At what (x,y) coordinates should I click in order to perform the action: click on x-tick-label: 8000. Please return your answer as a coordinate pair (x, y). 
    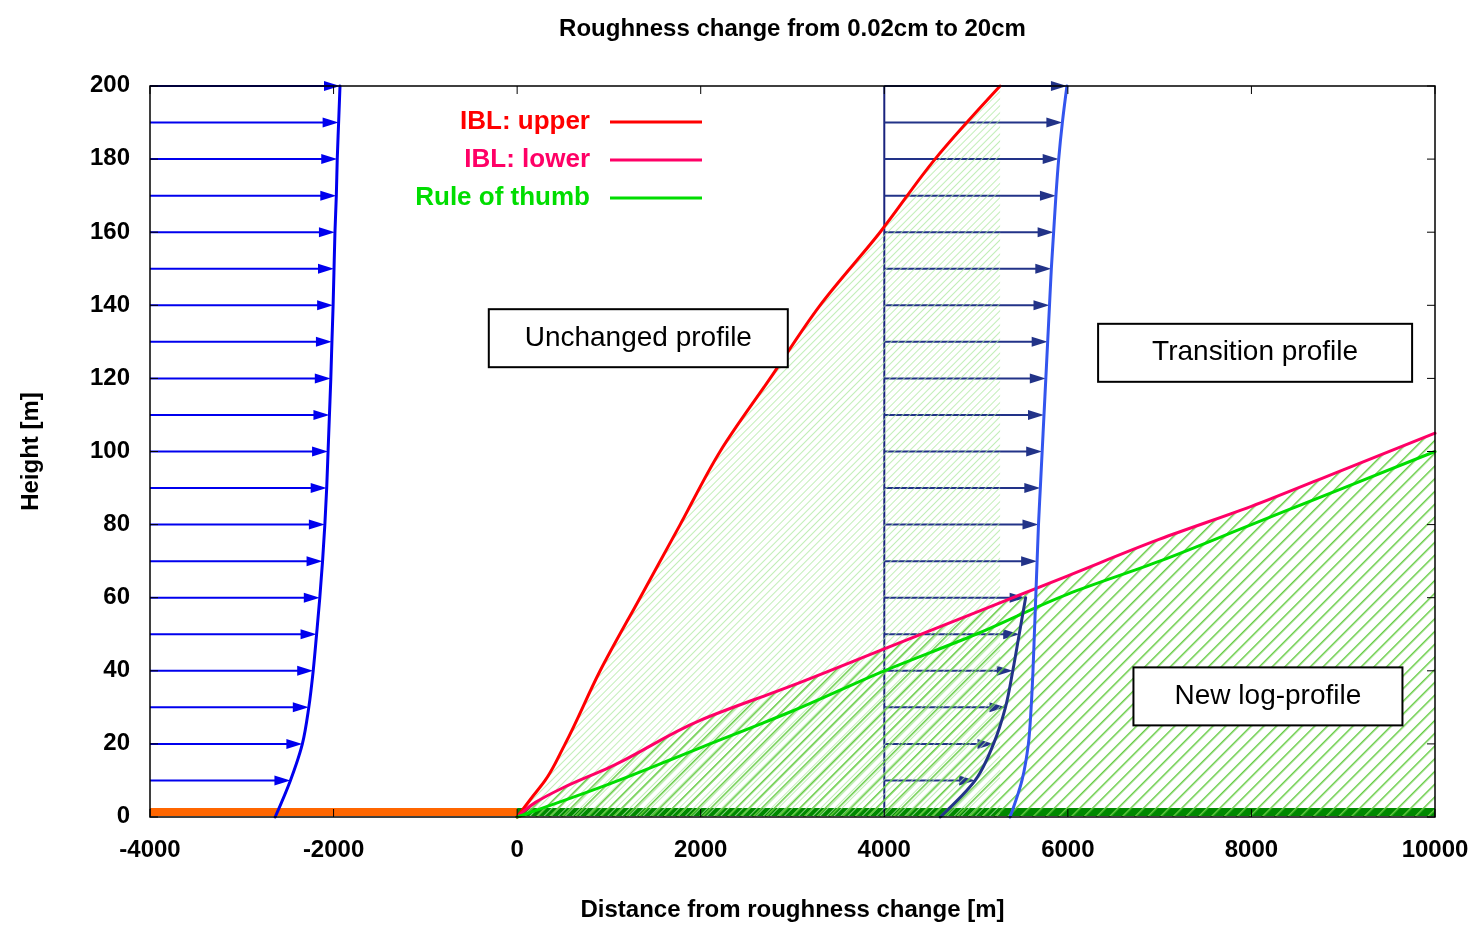
    Looking at the image, I should click on (1251, 848).